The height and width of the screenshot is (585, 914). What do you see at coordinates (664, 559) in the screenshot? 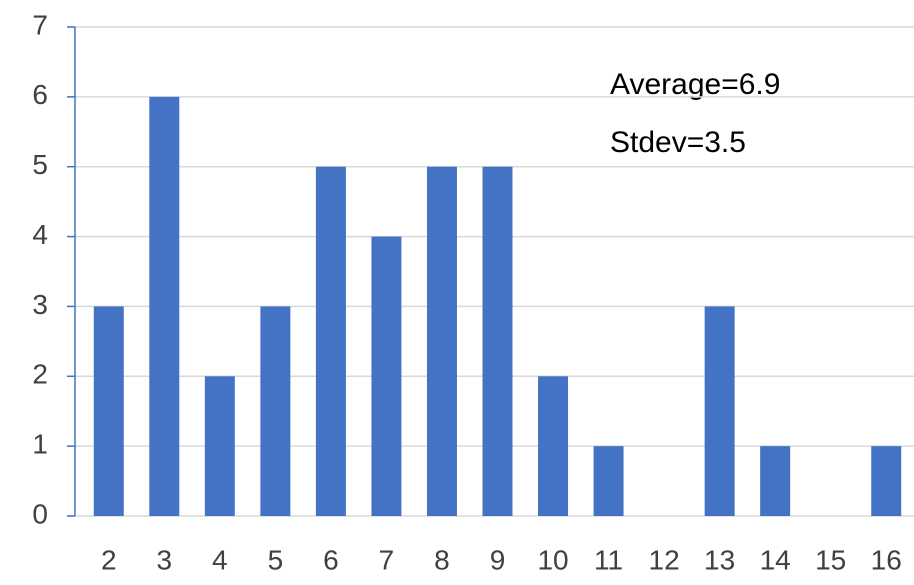
I see `x-tick-label: 12` at bounding box center [664, 559].